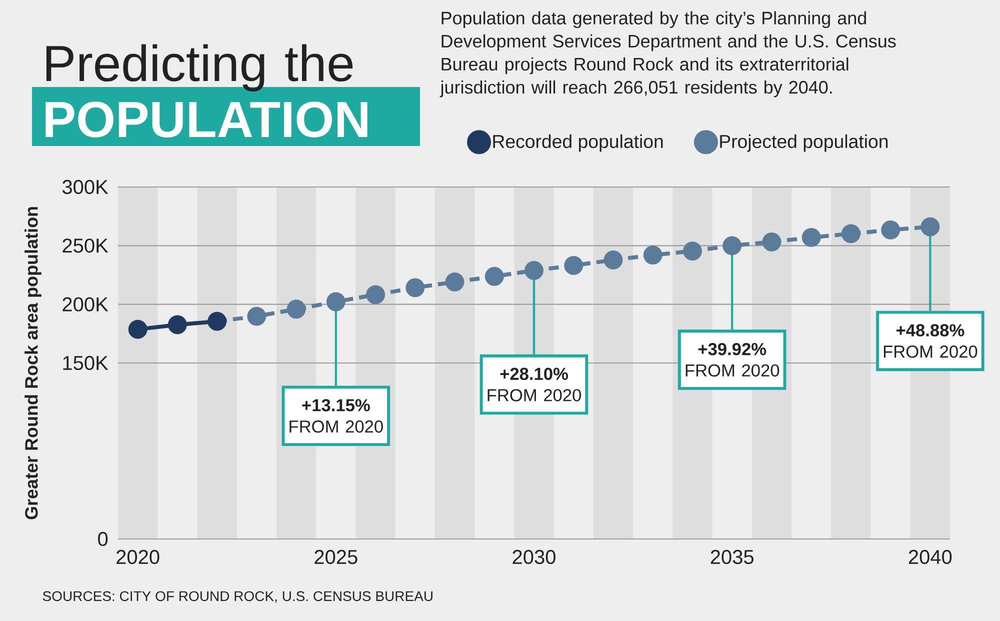 The image size is (1000, 621). Describe the element at coordinates (138, 557) in the screenshot. I see `x-tick-label: 2020` at that location.